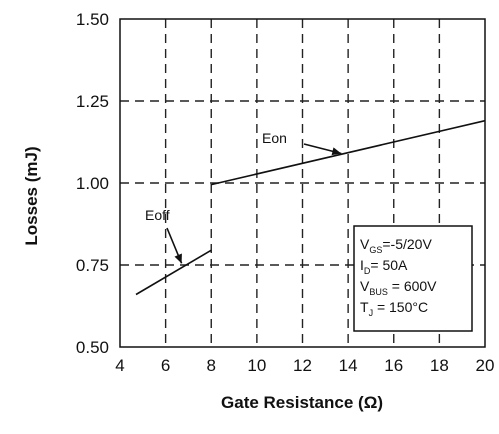 This screenshot has height=434, width=499. What do you see at coordinates (302, 402) in the screenshot?
I see `x-axis-title: Gate Resistance (Ω)` at bounding box center [302, 402].